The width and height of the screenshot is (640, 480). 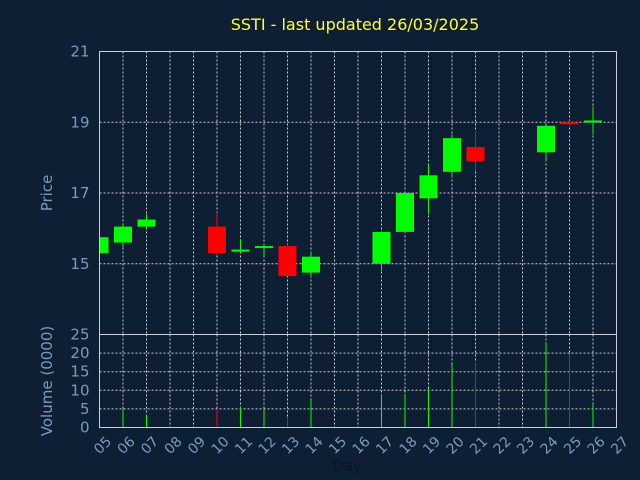 What do you see at coordinates (620, 446) in the screenshot?
I see `x-tick-label: 27` at bounding box center [620, 446].